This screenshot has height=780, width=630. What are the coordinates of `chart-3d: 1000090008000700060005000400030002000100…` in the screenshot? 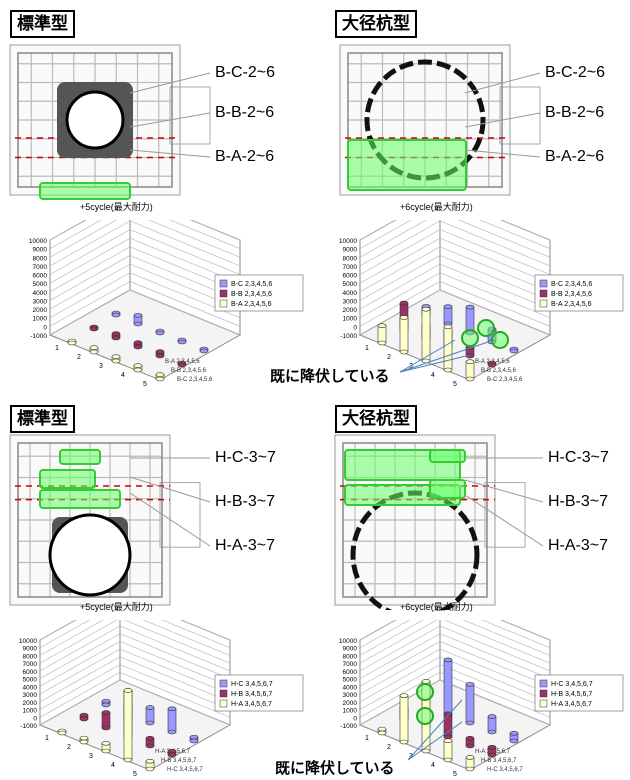 It's located at (161, 699).